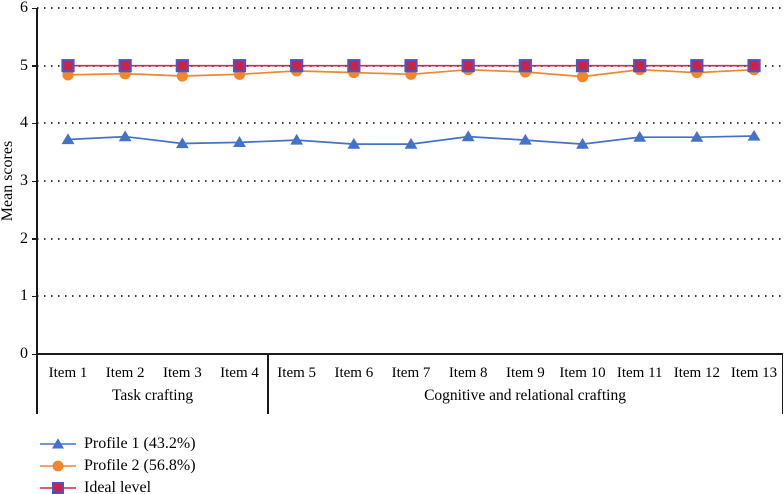  Describe the element at coordinates (268, 384) in the screenshot. I see `category-group-divider` at that location.